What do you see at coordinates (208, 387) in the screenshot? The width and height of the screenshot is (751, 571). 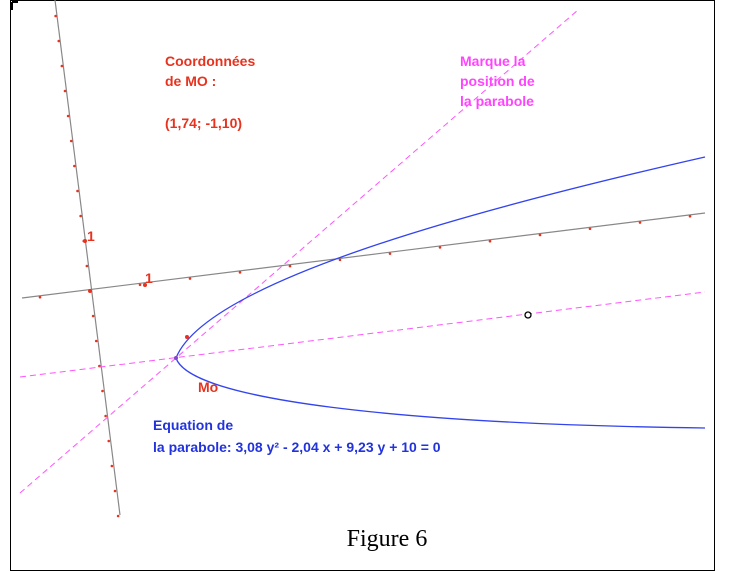 I see `point-label: Mo` at bounding box center [208, 387].